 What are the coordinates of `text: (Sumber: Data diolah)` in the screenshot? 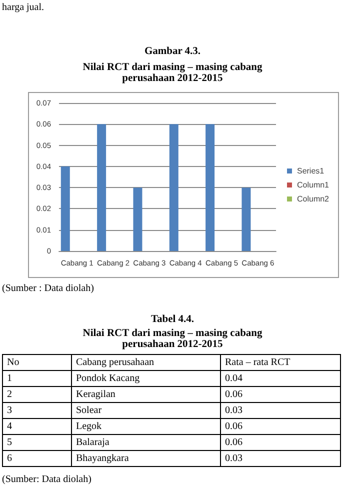 It's located at (47, 479).